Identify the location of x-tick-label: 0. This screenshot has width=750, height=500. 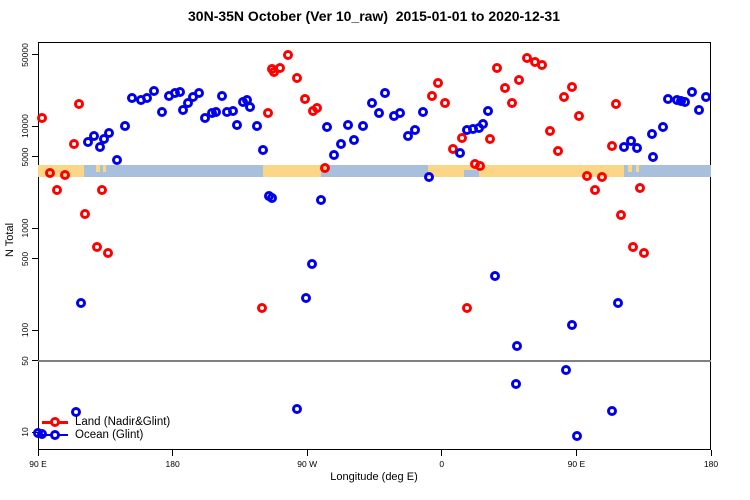
(442, 464).